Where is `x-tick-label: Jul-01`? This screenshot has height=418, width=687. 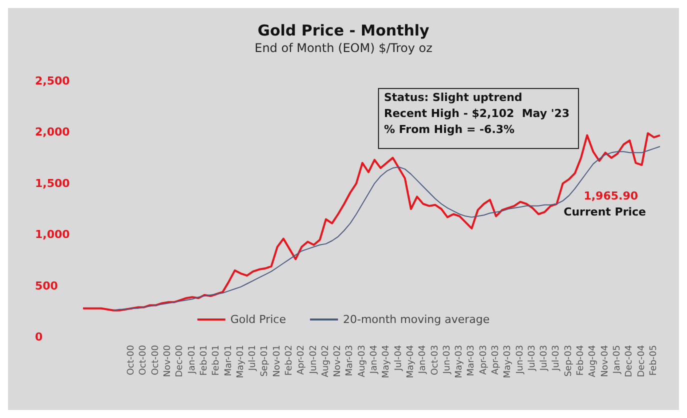
x-tick-label: Jul-01 is located at coordinates (253, 358).